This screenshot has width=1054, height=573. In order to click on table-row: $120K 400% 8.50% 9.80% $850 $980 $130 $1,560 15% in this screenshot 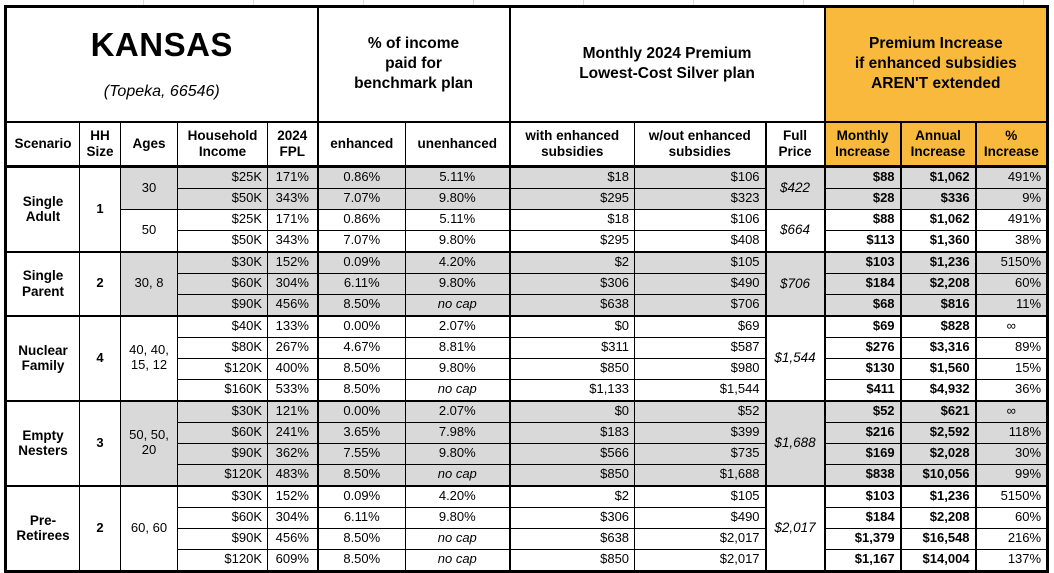, I will do `click(527, 368)`.